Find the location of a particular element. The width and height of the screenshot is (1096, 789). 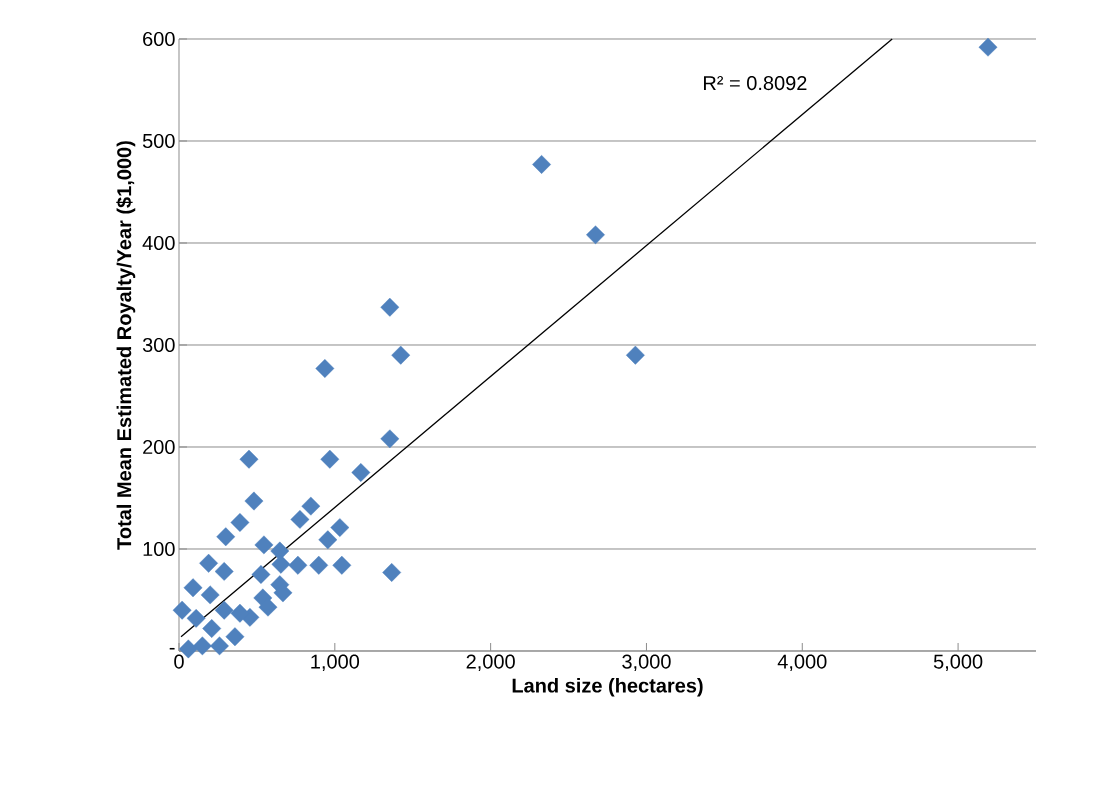

y-tick-label: - is located at coordinates (172, 648).